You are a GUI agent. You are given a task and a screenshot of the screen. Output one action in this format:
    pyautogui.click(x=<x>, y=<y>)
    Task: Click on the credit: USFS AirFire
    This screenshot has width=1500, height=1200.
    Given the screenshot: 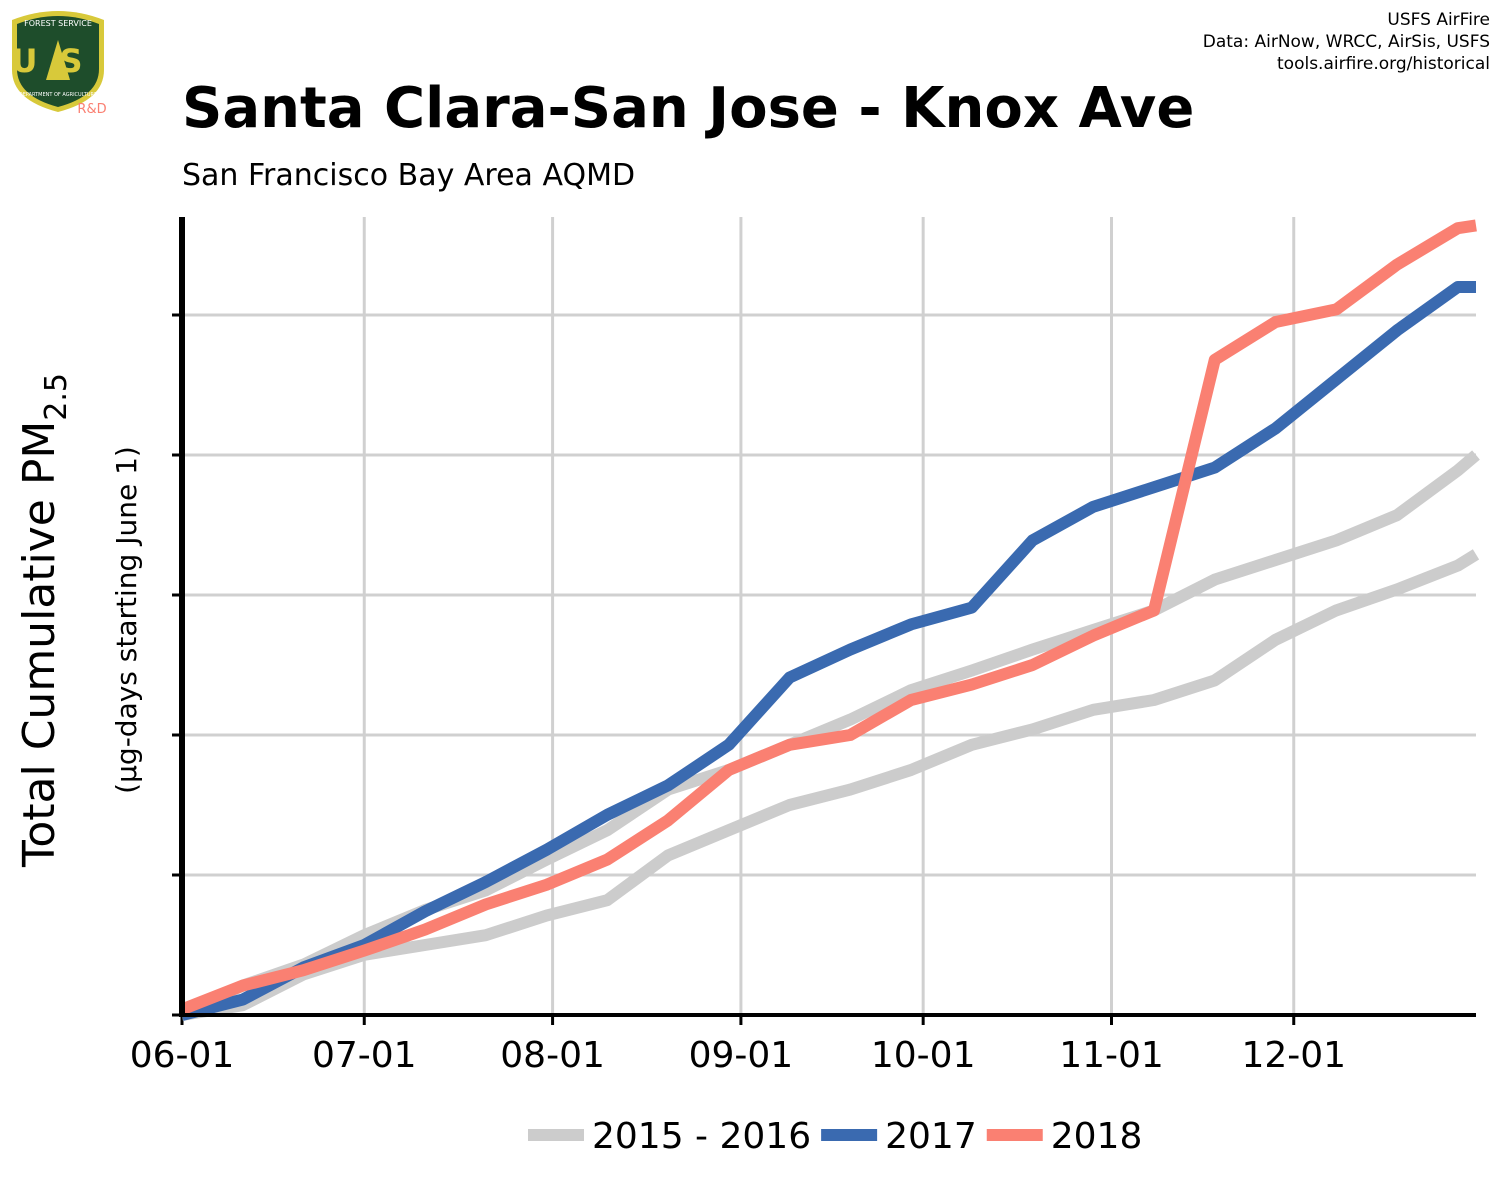 What is the action you would take?
    pyautogui.click(x=1438, y=20)
    